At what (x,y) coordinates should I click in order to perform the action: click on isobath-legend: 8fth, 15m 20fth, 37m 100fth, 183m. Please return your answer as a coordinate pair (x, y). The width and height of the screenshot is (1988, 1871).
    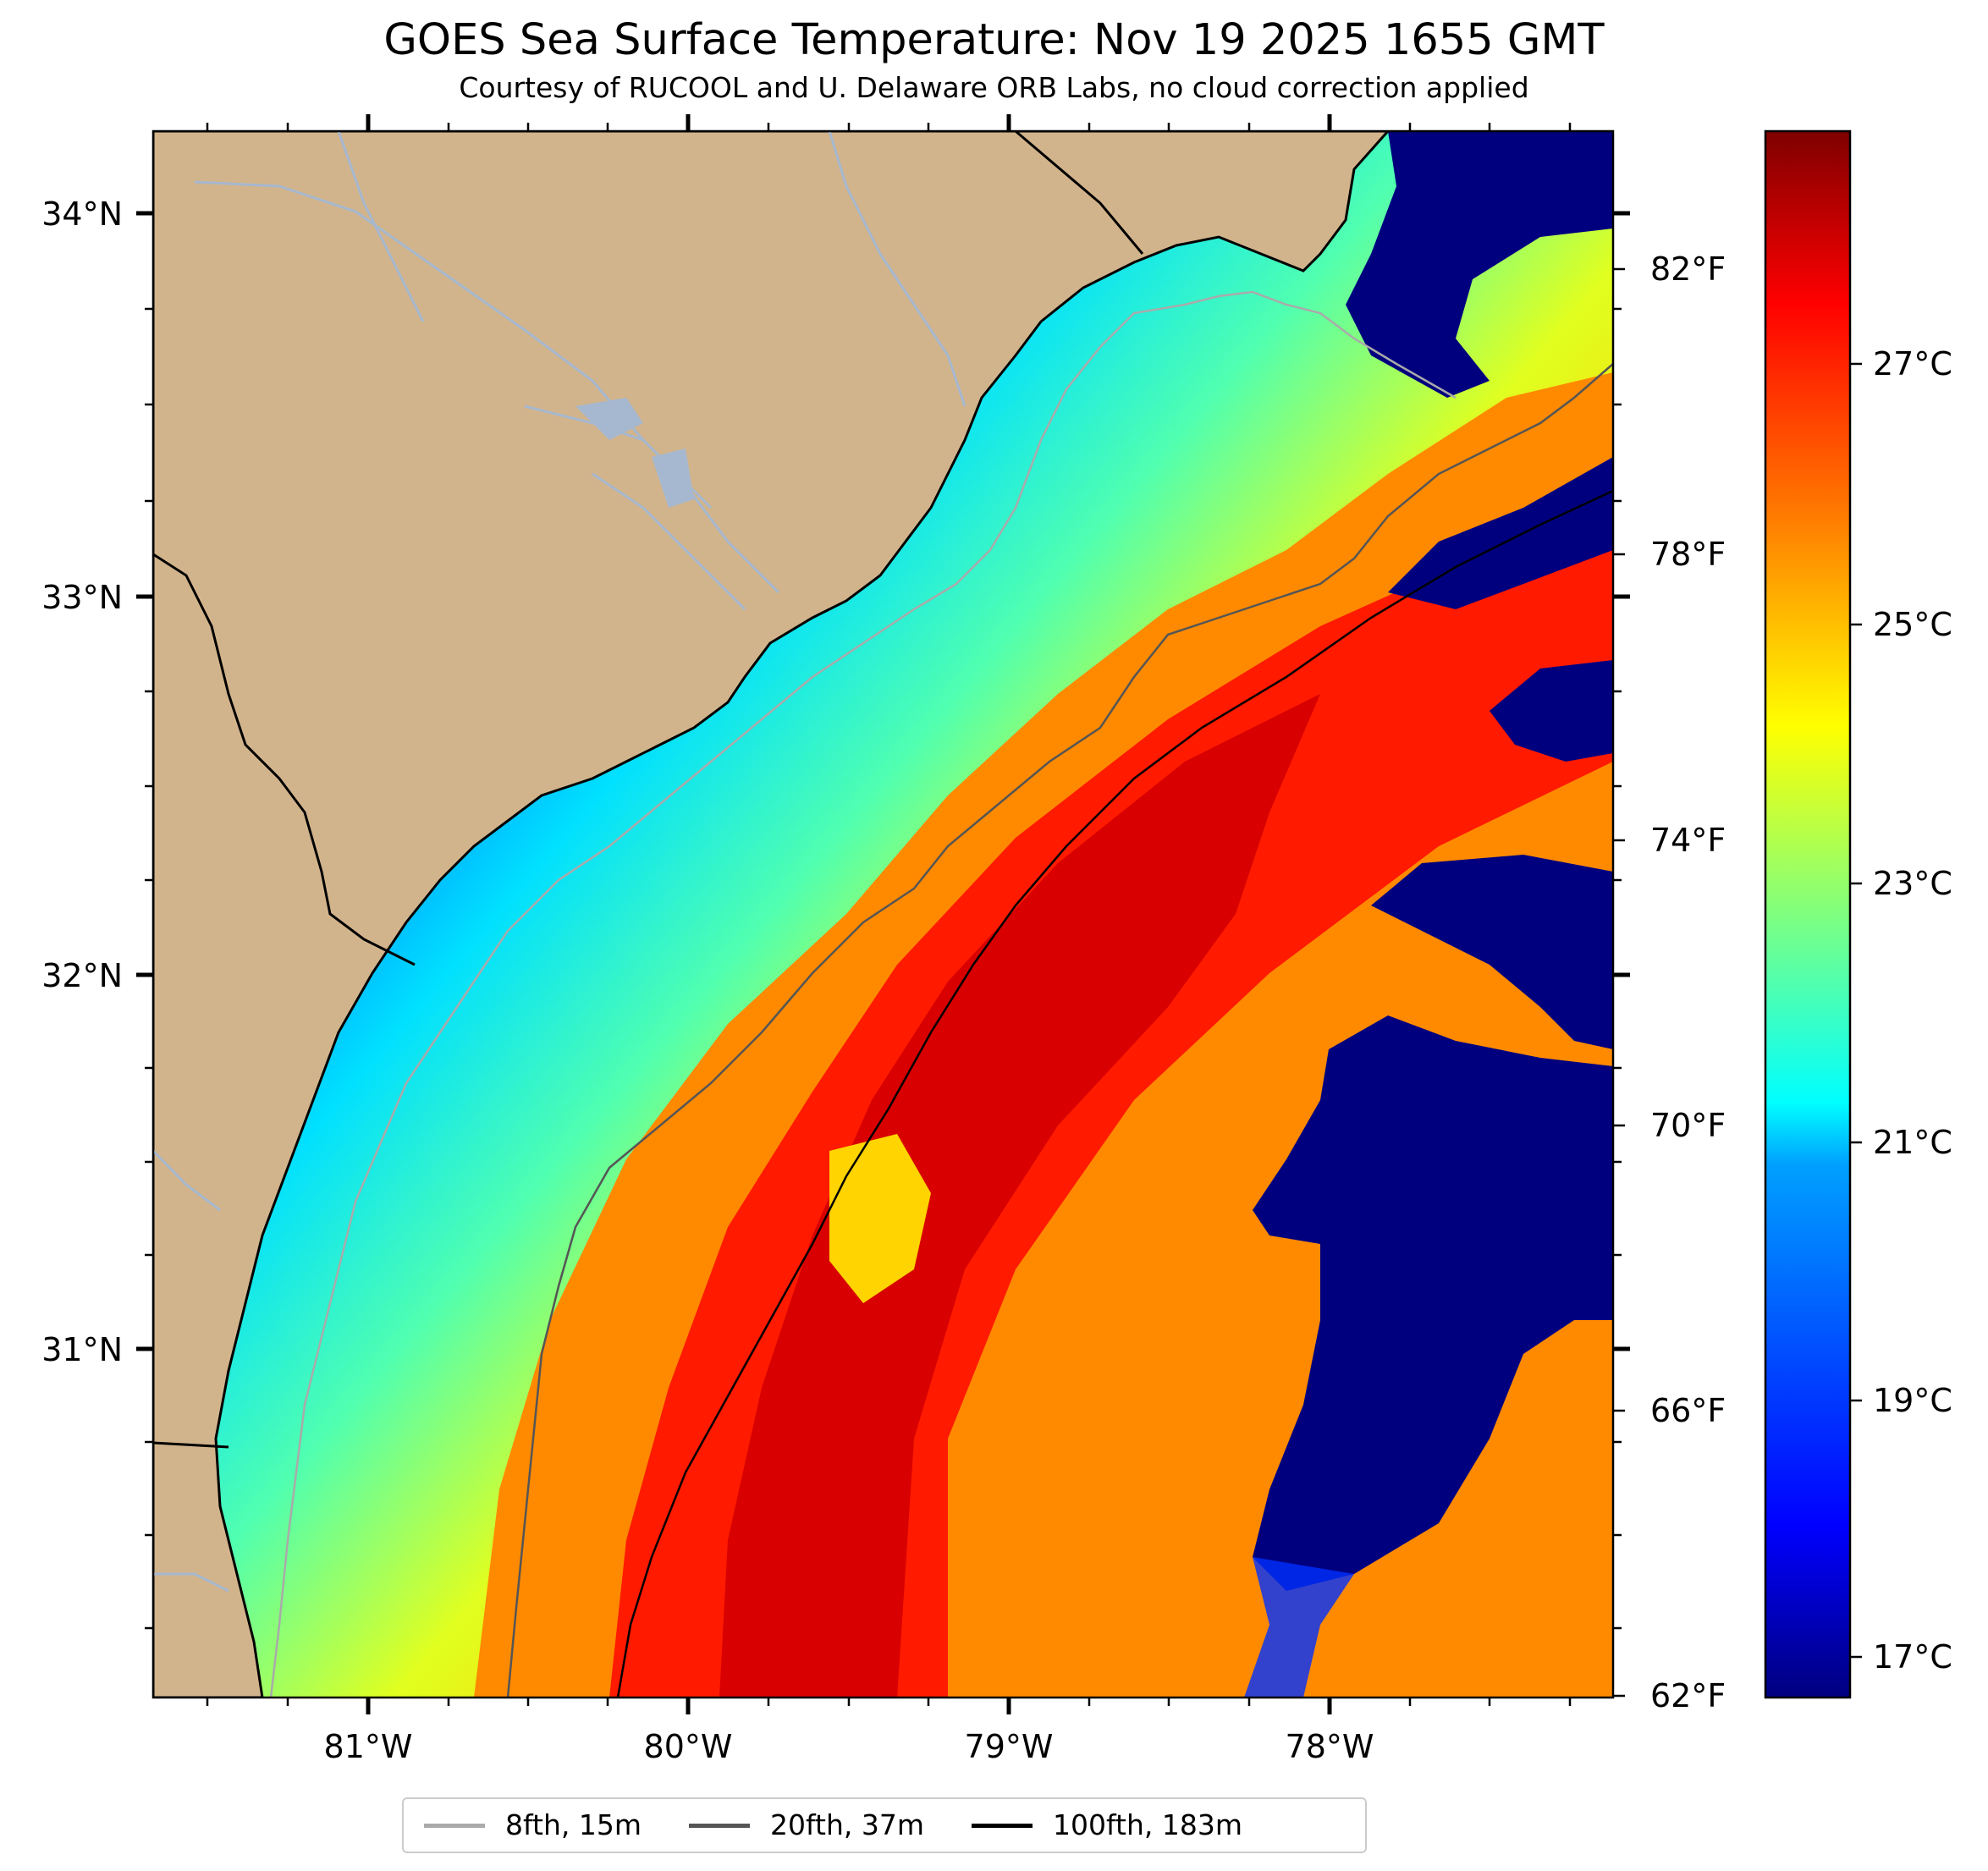
    Looking at the image, I should click on (884, 1825).